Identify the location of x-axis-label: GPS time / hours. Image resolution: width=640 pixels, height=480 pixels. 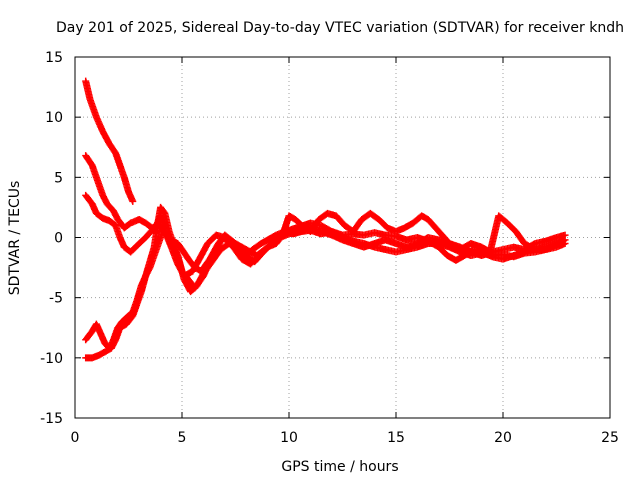
(339, 467).